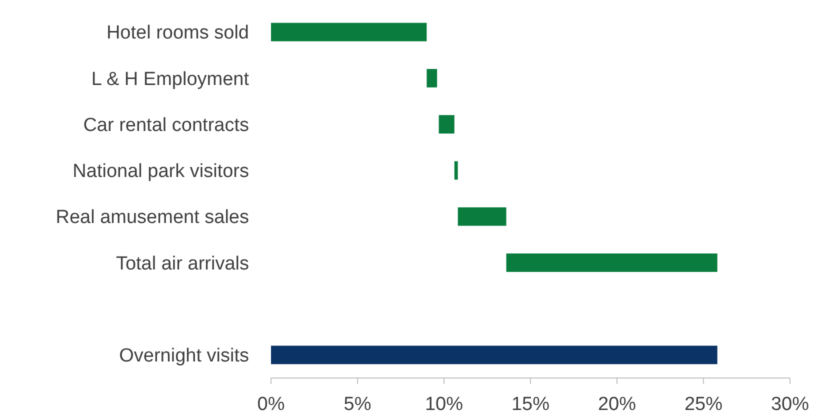 Image resolution: width=828 pixels, height=419 pixels. What do you see at coordinates (444, 404) in the screenshot?
I see `x-tick-label: 10%` at bounding box center [444, 404].